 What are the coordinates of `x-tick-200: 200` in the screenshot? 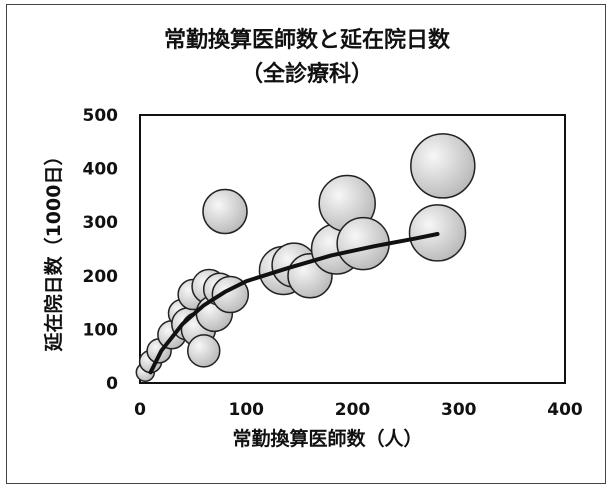 It's located at (353, 410).